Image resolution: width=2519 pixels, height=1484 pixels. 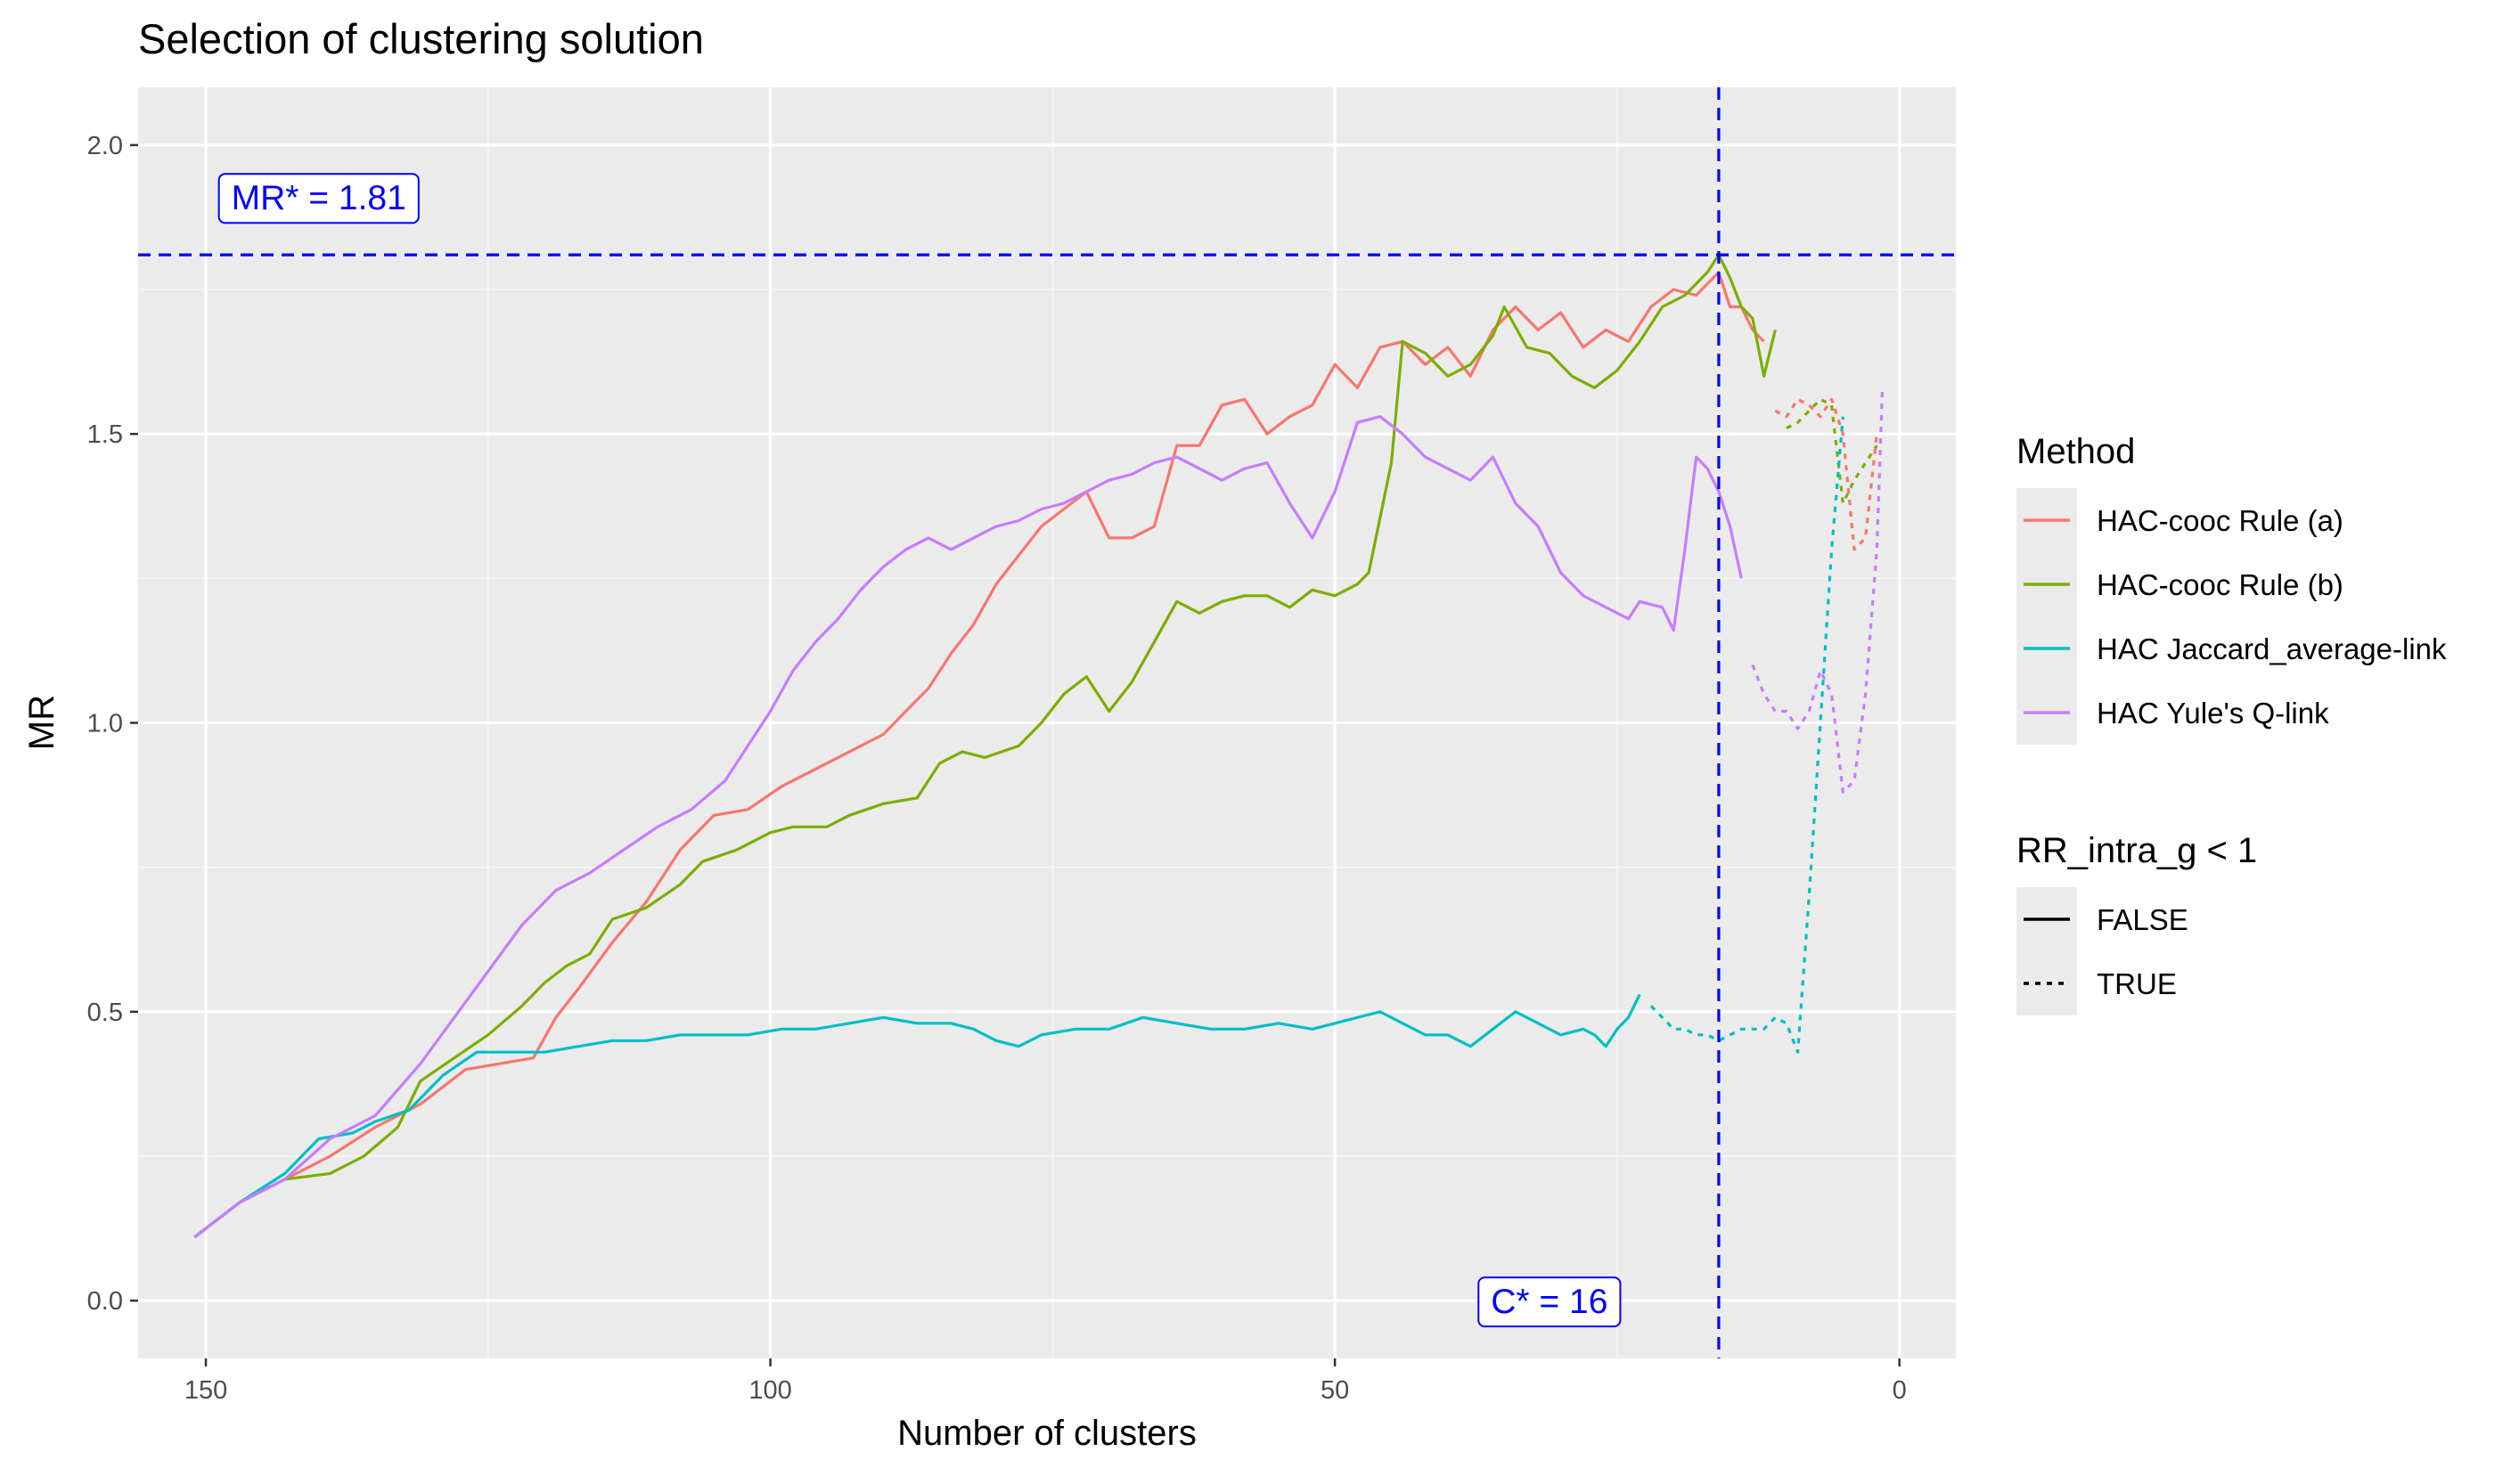 I want to click on x-tick-label: 50, so click(x=1335, y=1391).